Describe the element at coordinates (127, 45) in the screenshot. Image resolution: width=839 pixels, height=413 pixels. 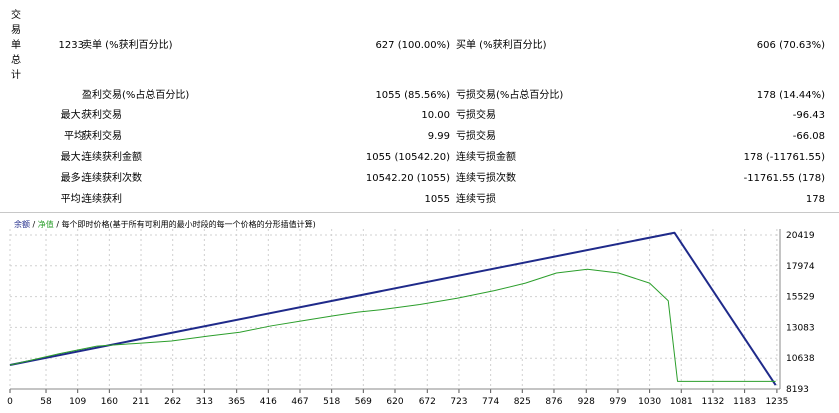
I see `sell-label: 卖单 (%获利百分比)` at that location.